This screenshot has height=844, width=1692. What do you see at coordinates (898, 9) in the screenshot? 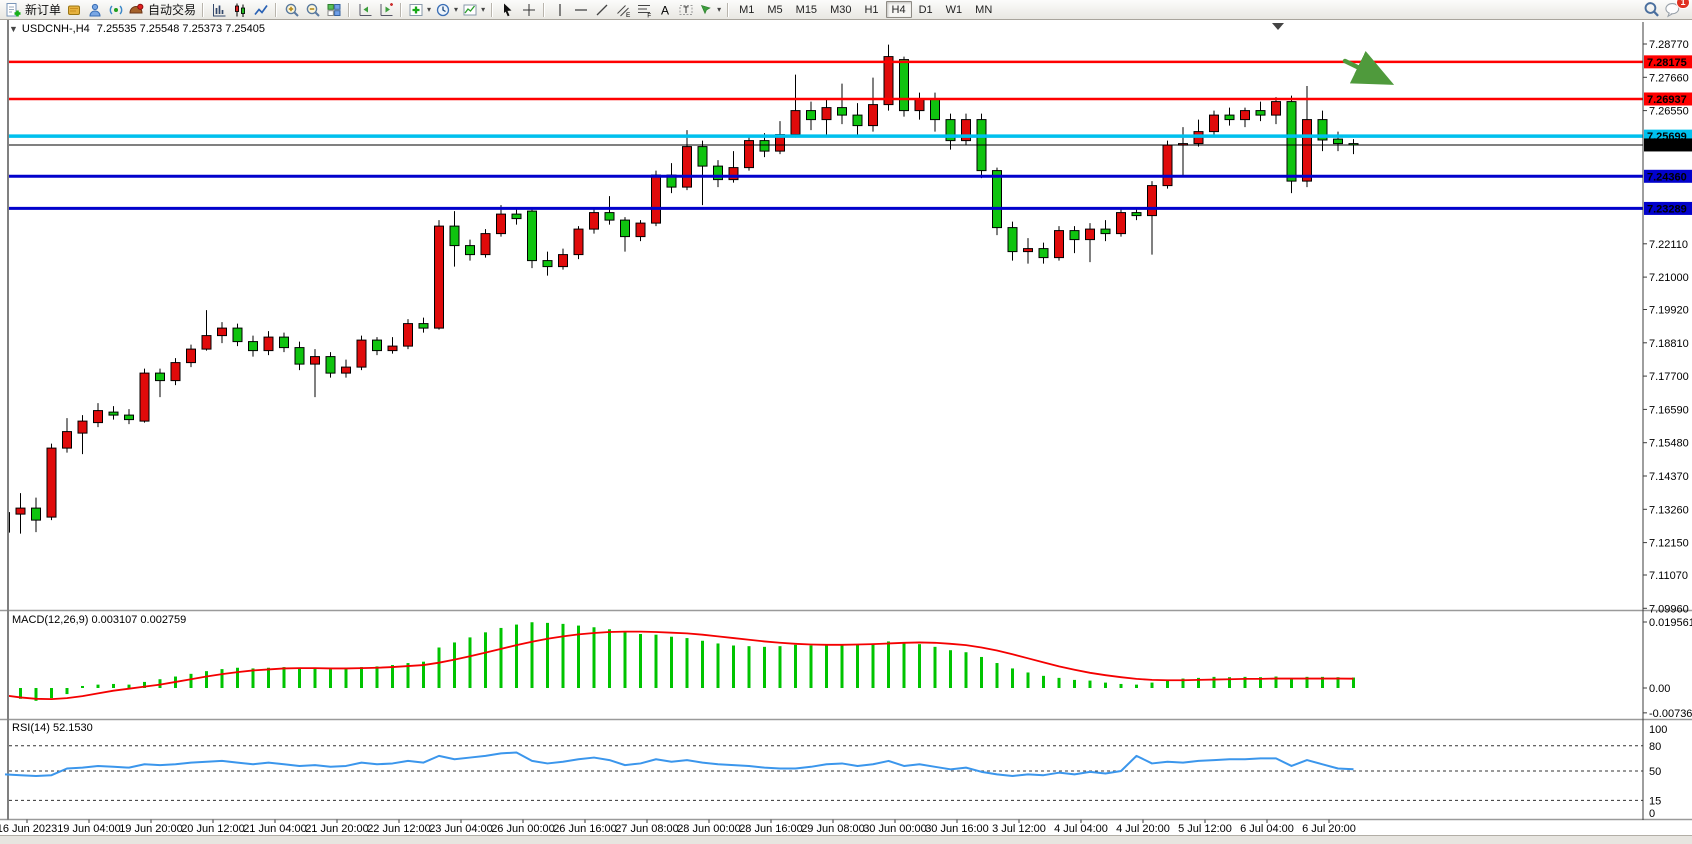
I see `timeframe-h4-button: H4` at bounding box center [898, 9].